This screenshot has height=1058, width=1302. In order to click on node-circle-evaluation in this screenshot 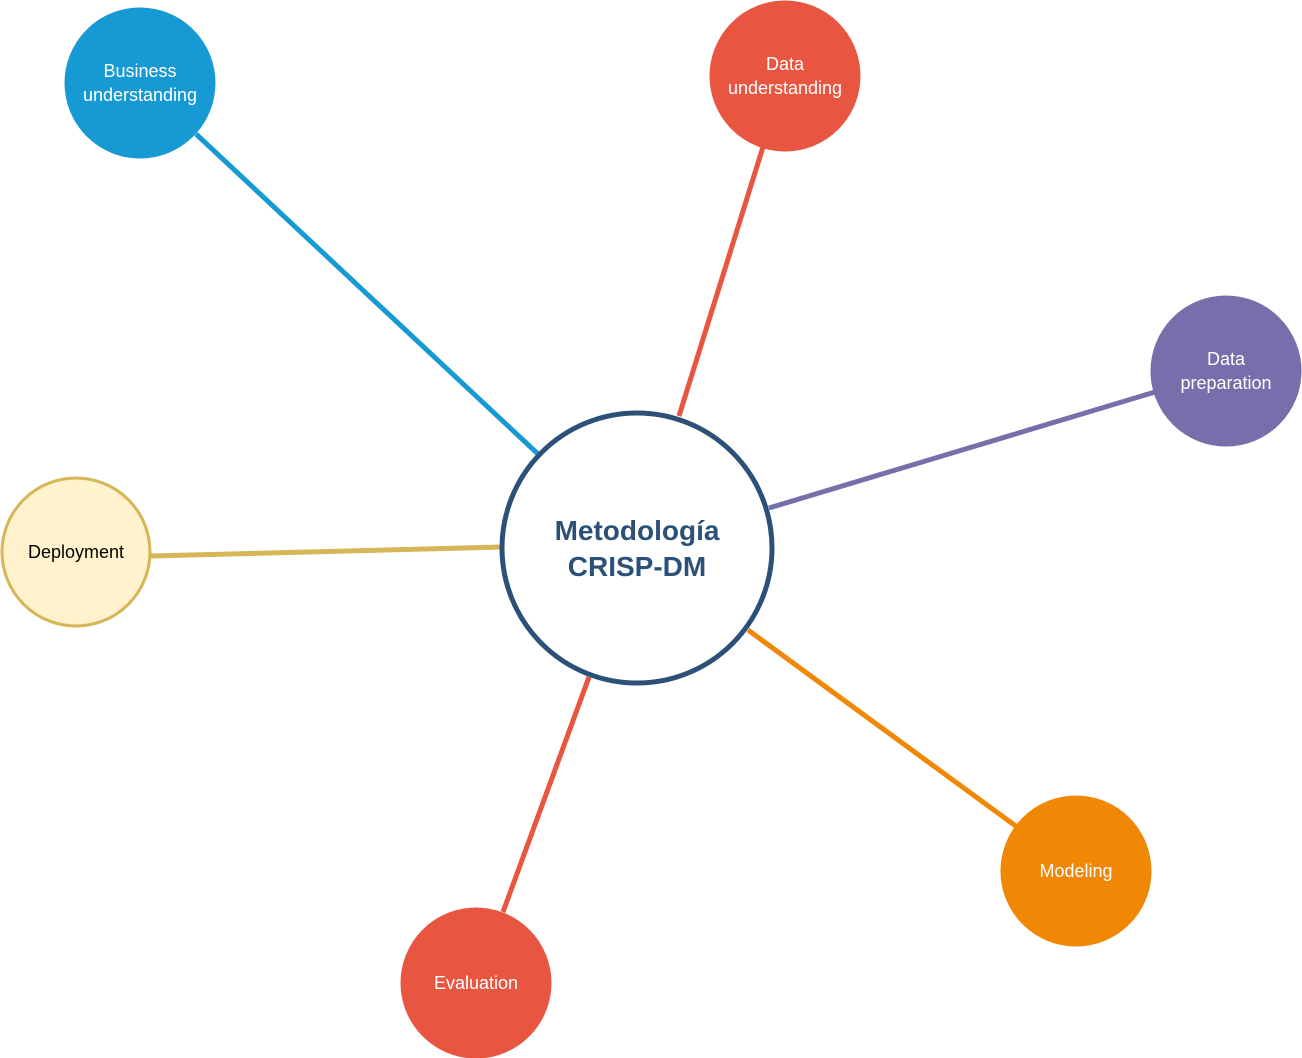, I will do `click(476, 982)`.